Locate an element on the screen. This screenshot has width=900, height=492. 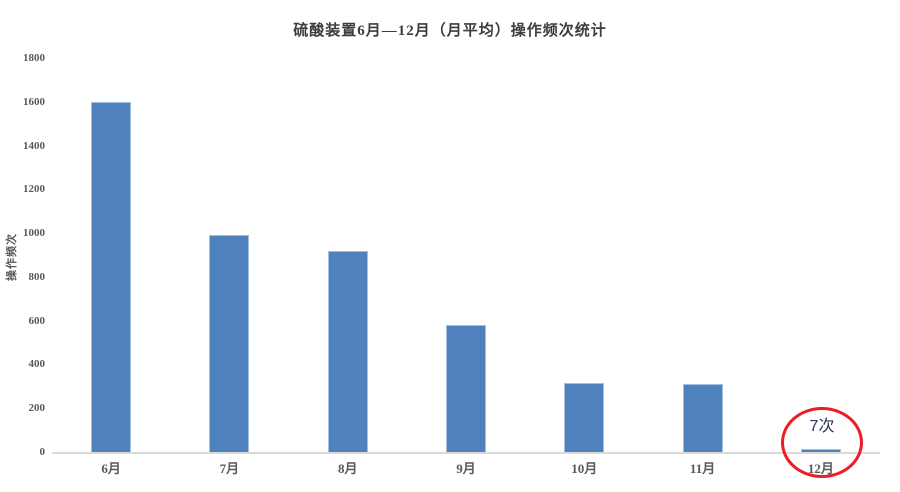
x-tick-9月: 9月 is located at coordinates (466, 468).